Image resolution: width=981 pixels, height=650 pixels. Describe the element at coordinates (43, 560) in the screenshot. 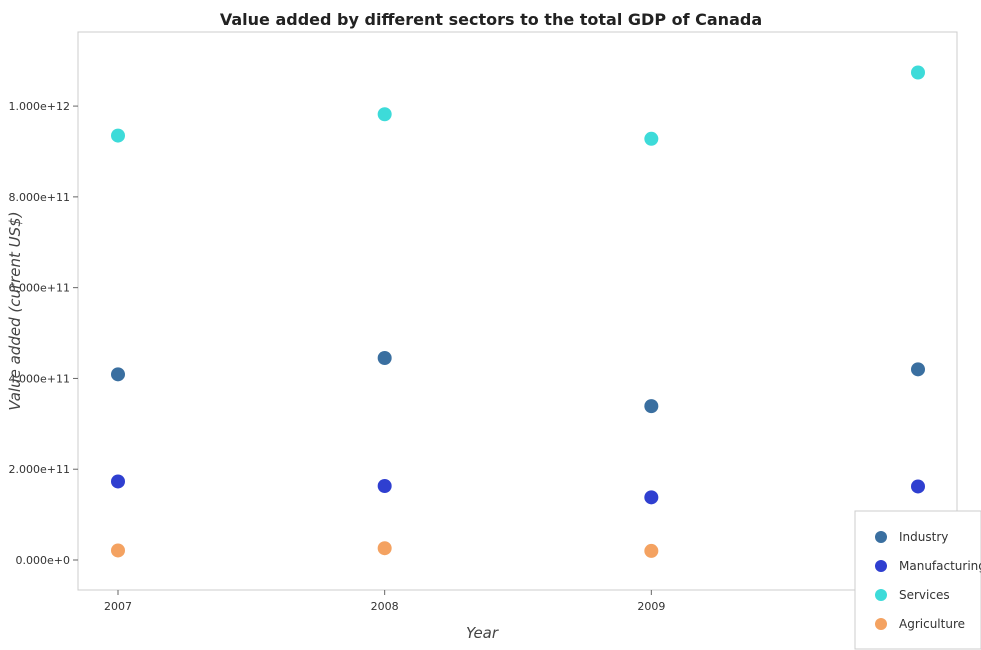

I see `y-tick-label: 0.000e+0` at that location.